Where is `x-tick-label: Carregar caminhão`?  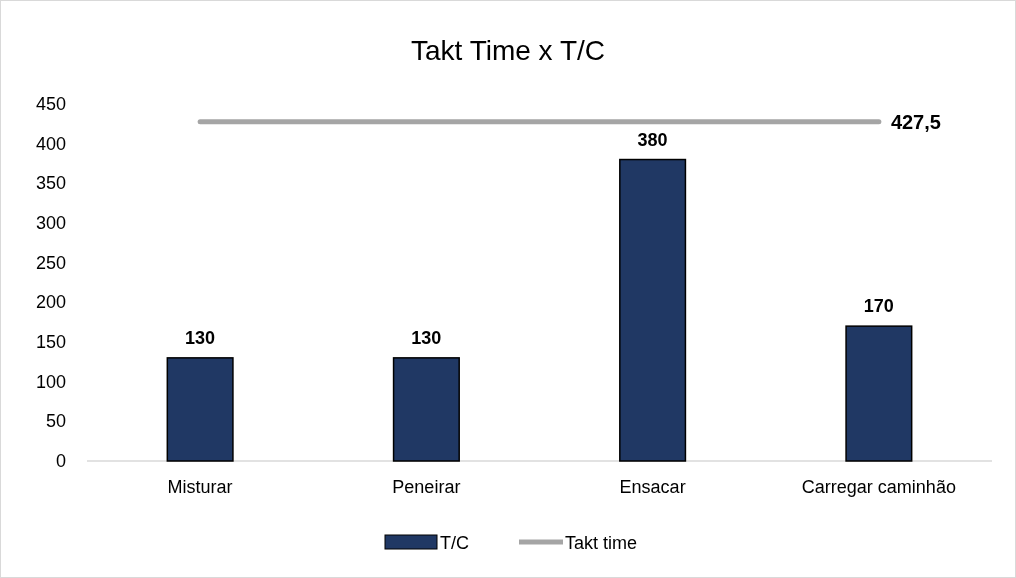 x-tick-label: Carregar caminhão is located at coordinates (878, 487).